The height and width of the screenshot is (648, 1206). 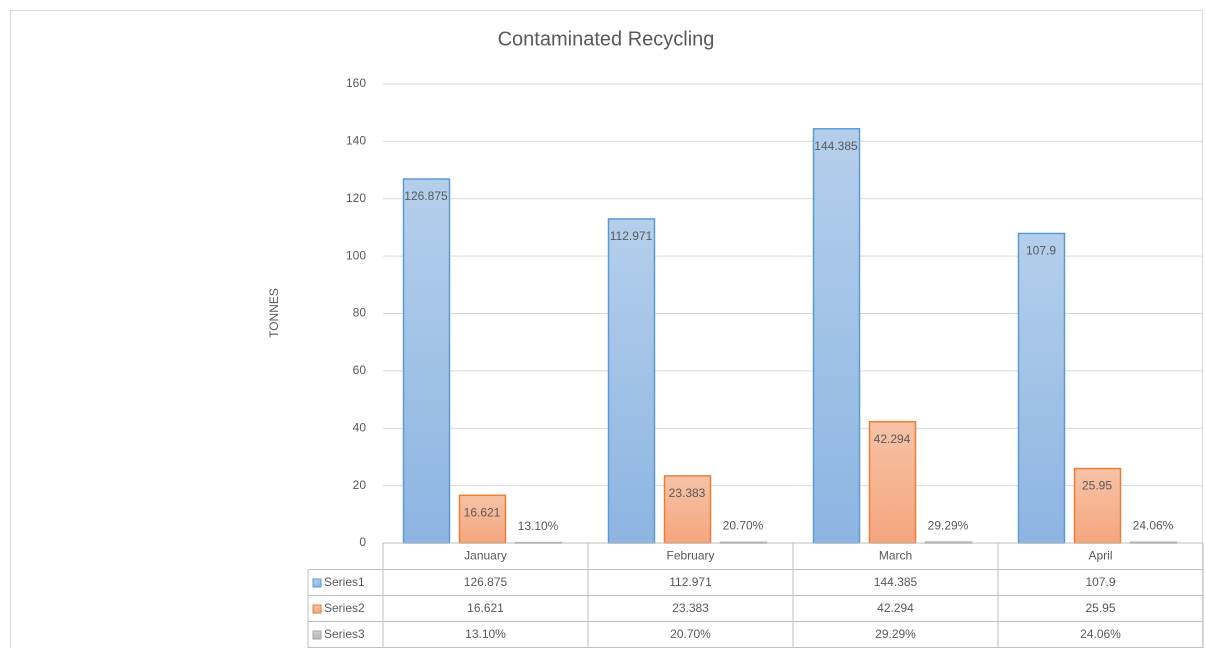 What do you see at coordinates (356, 198) in the screenshot?
I see `y-tick-label: 120` at bounding box center [356, 198].